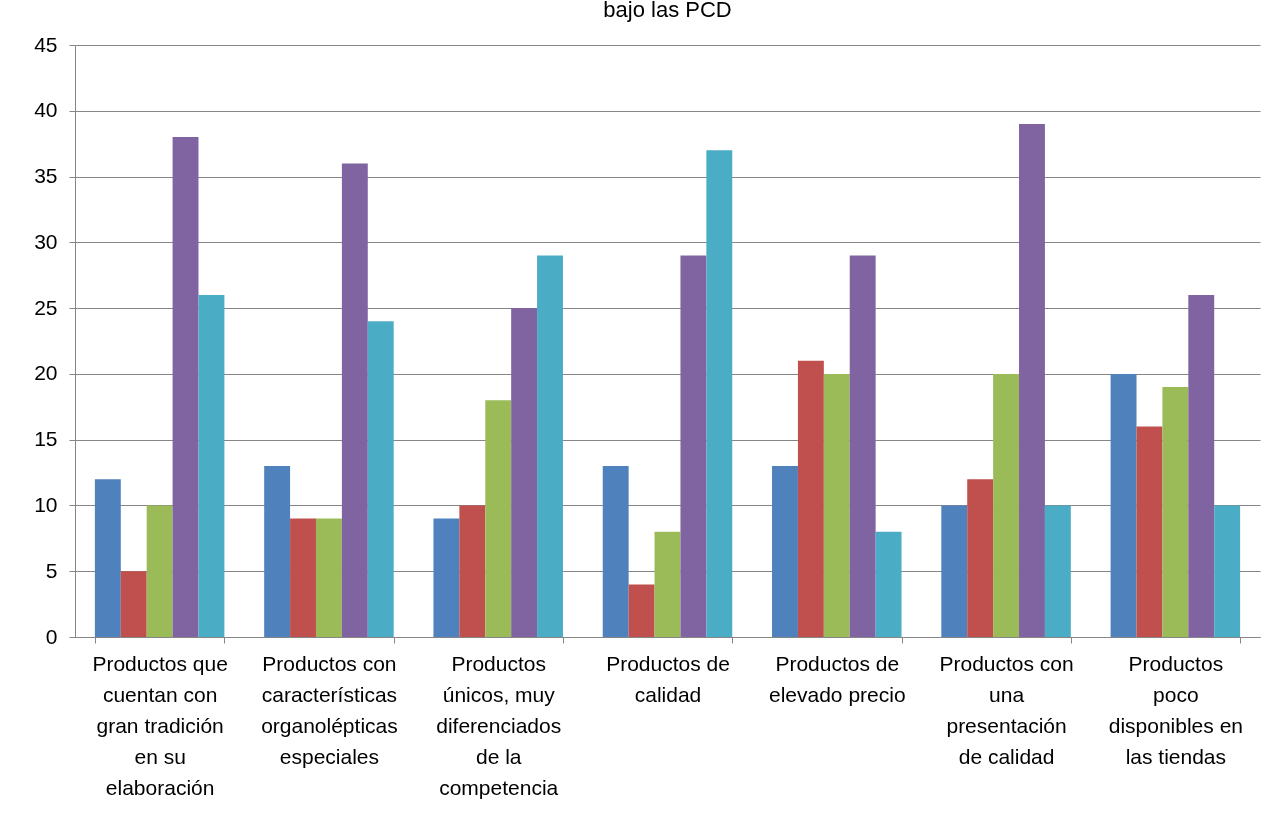 This screenshot has height=825, width=1279. I want to click on x-tick-label: Productos con características organolépticas especiales, so click(329, 709).